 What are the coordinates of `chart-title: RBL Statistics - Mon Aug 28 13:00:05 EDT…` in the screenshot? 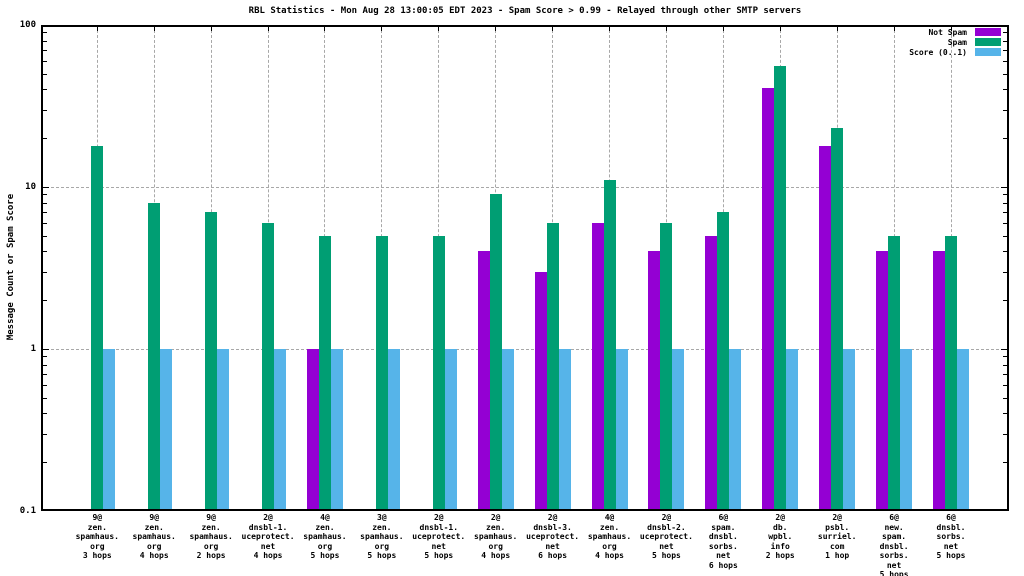 It's located at (525, 11).